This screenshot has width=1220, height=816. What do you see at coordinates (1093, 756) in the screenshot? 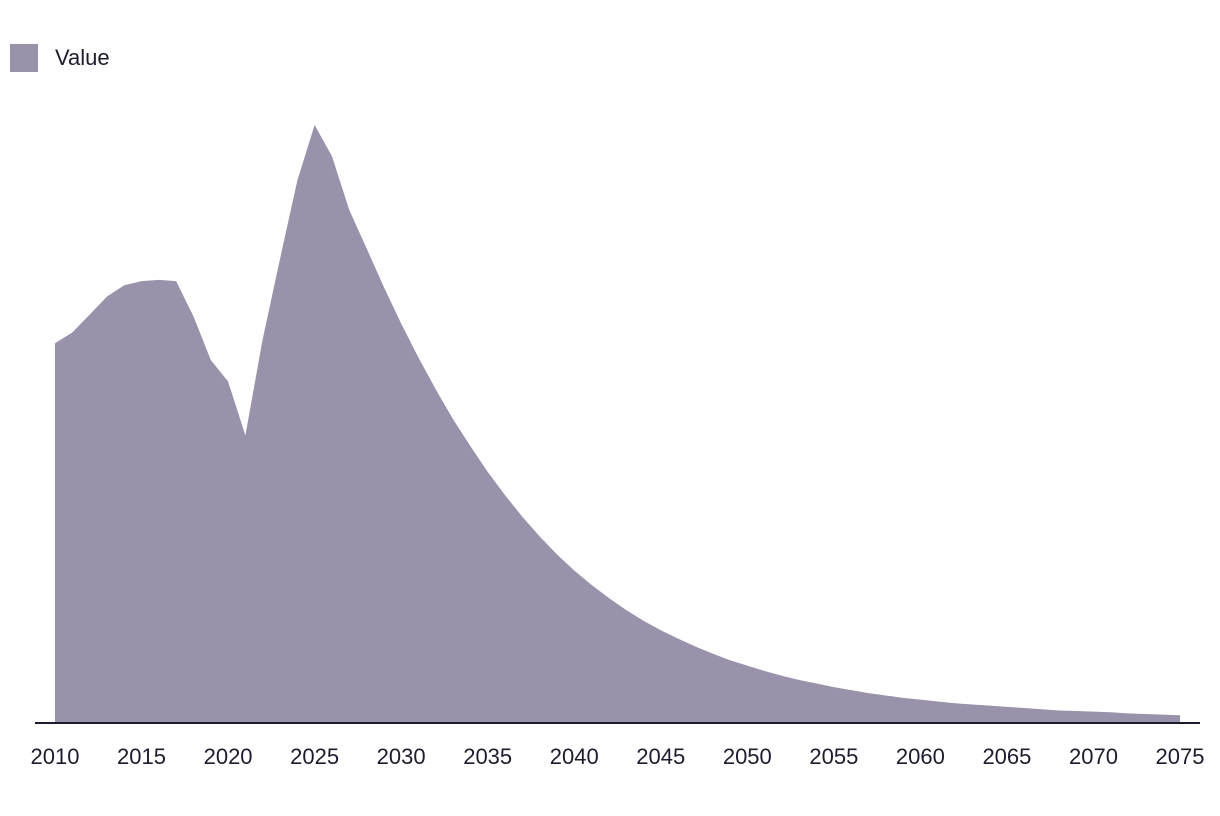
I see `x-tick-label: 2070` at bounding box center [1093, 756].